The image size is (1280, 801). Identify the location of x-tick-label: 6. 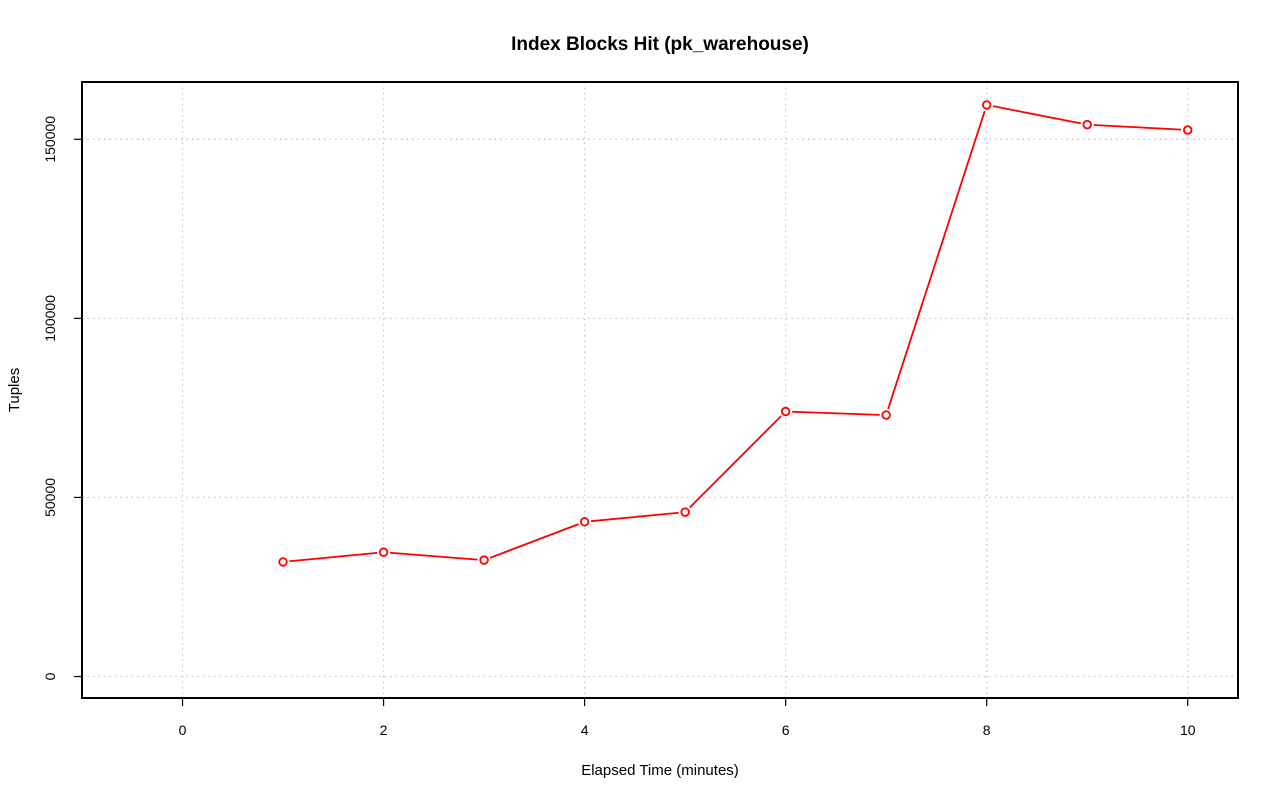
(786, 730).